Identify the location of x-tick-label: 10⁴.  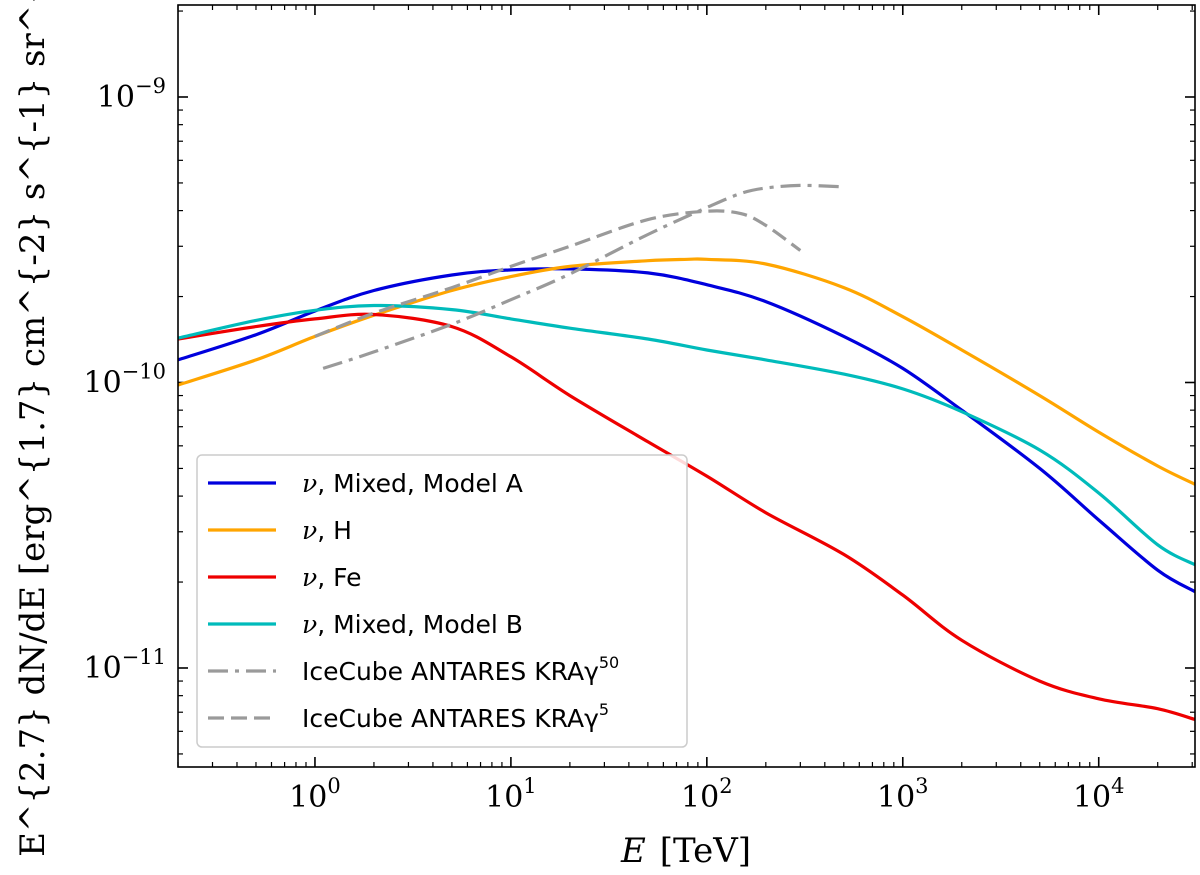
(1099, 794).